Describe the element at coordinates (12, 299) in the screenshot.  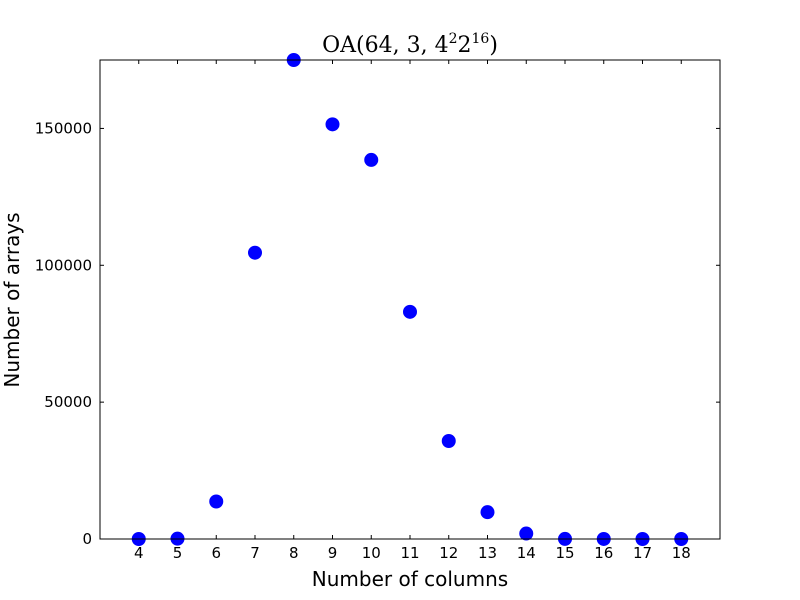
I see `y-axis-label: Number of arrays` at that location.